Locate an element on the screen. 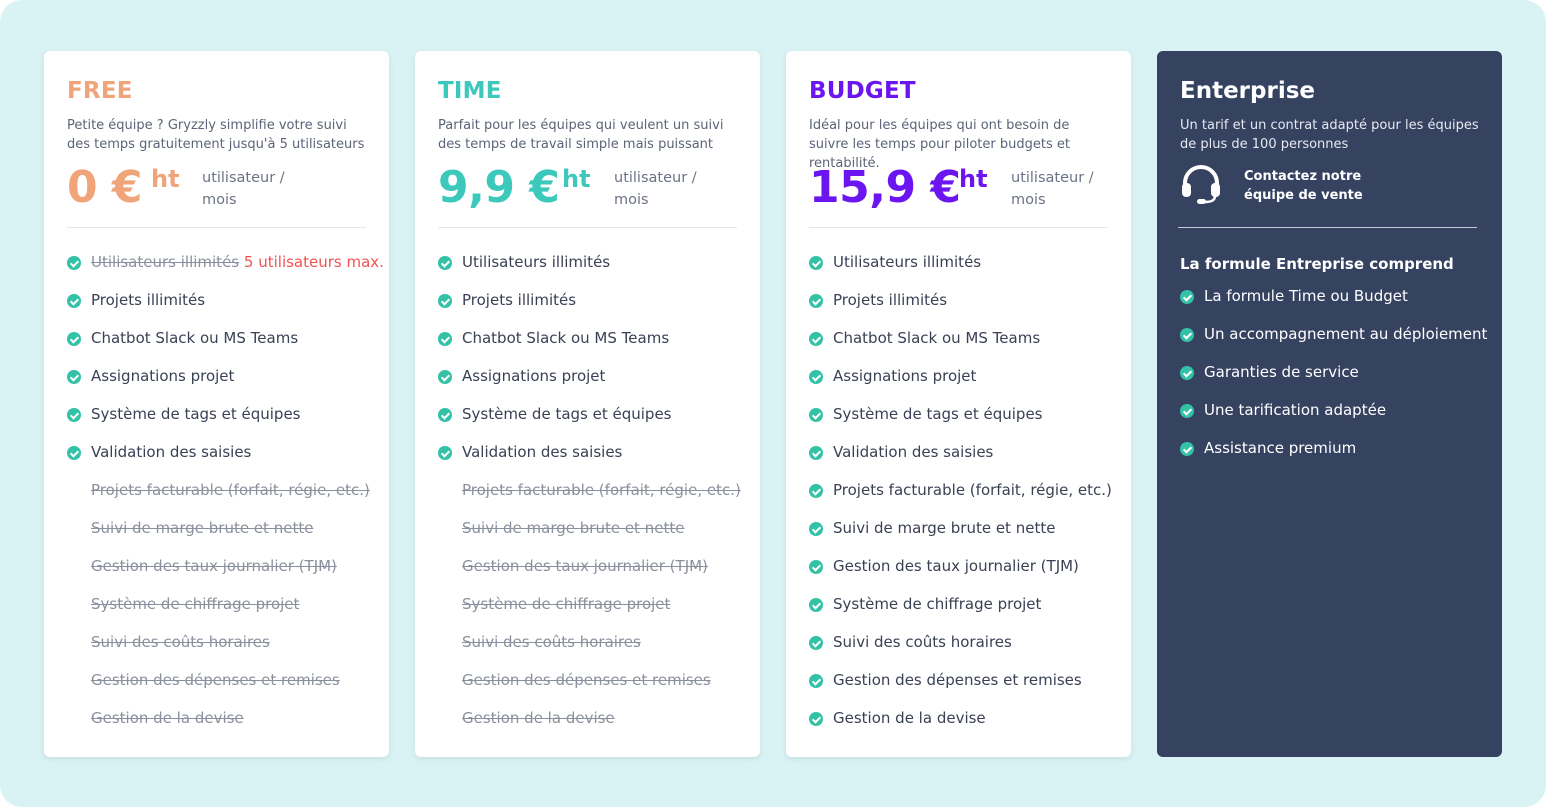 The width and height of the screenshot is (1546, 807). contact-sales-link: Contactez notre équipe de vente is located at coordinates (1329, 190).